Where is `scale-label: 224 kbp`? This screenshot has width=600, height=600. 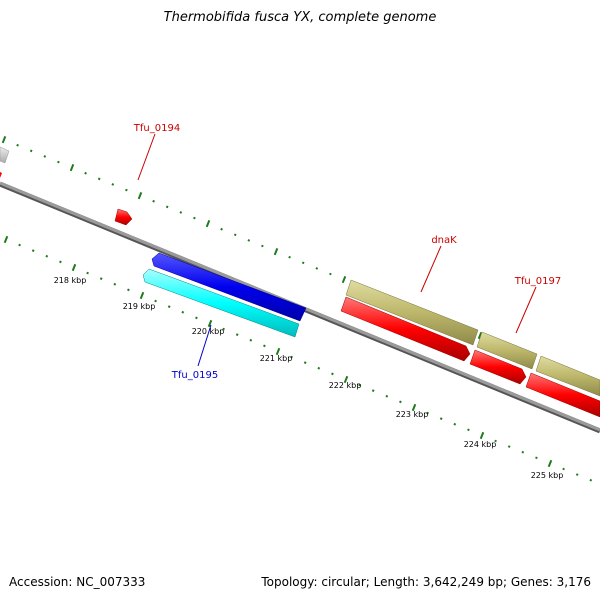 scale-label: 224 kbp is located at coordinates (480, 444).